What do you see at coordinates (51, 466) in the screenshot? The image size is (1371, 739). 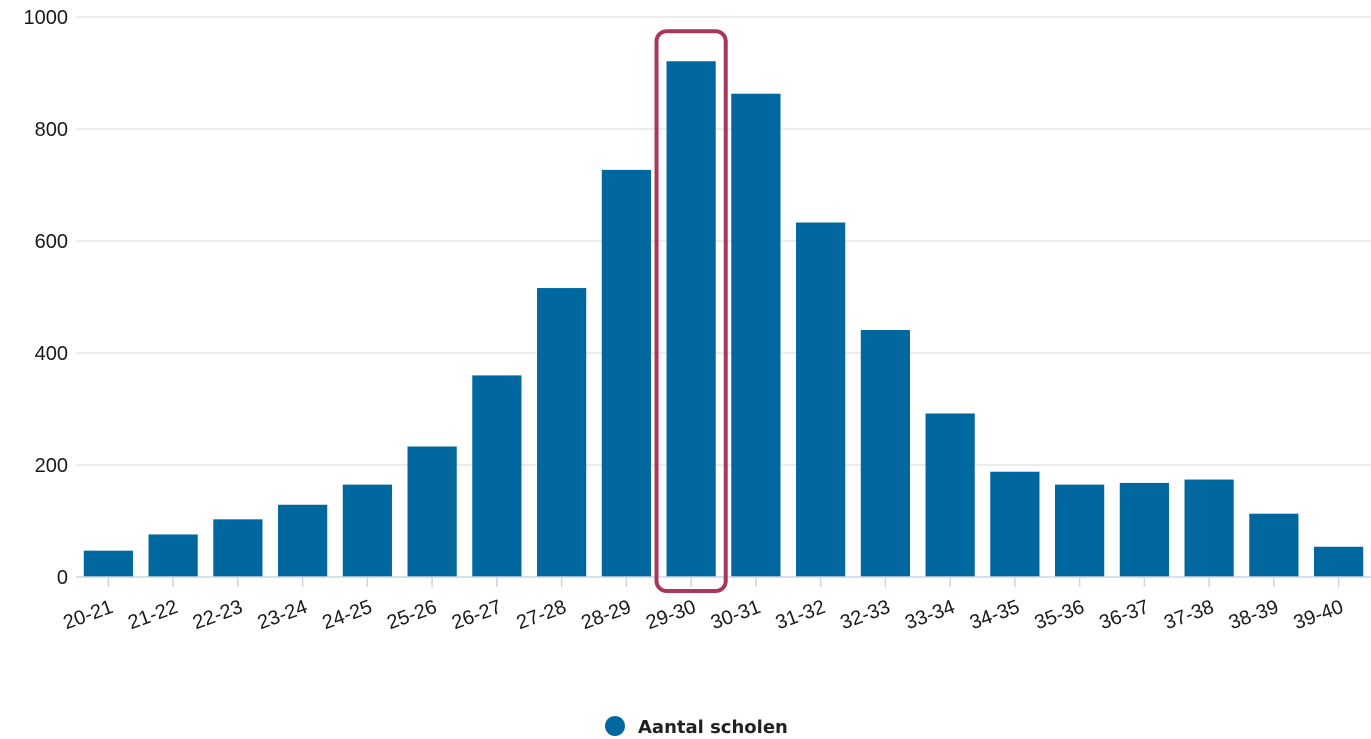 I see `y-tick-label: 200` at bounding box center [51, 466].